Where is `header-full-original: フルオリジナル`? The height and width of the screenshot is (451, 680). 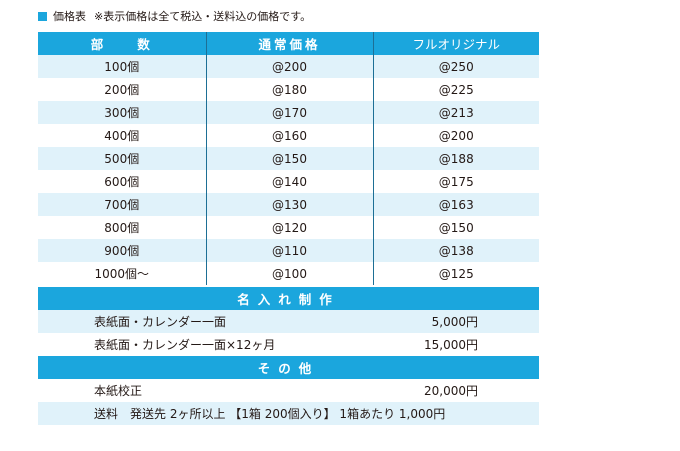 header-full-original: フルオリジナル is located at coordinates (456, 43).